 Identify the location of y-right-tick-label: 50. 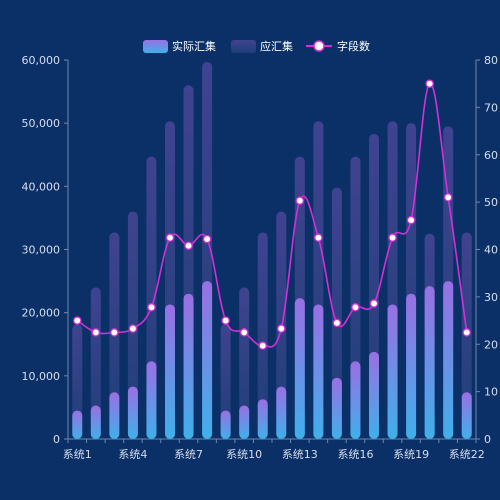
(491, 202).